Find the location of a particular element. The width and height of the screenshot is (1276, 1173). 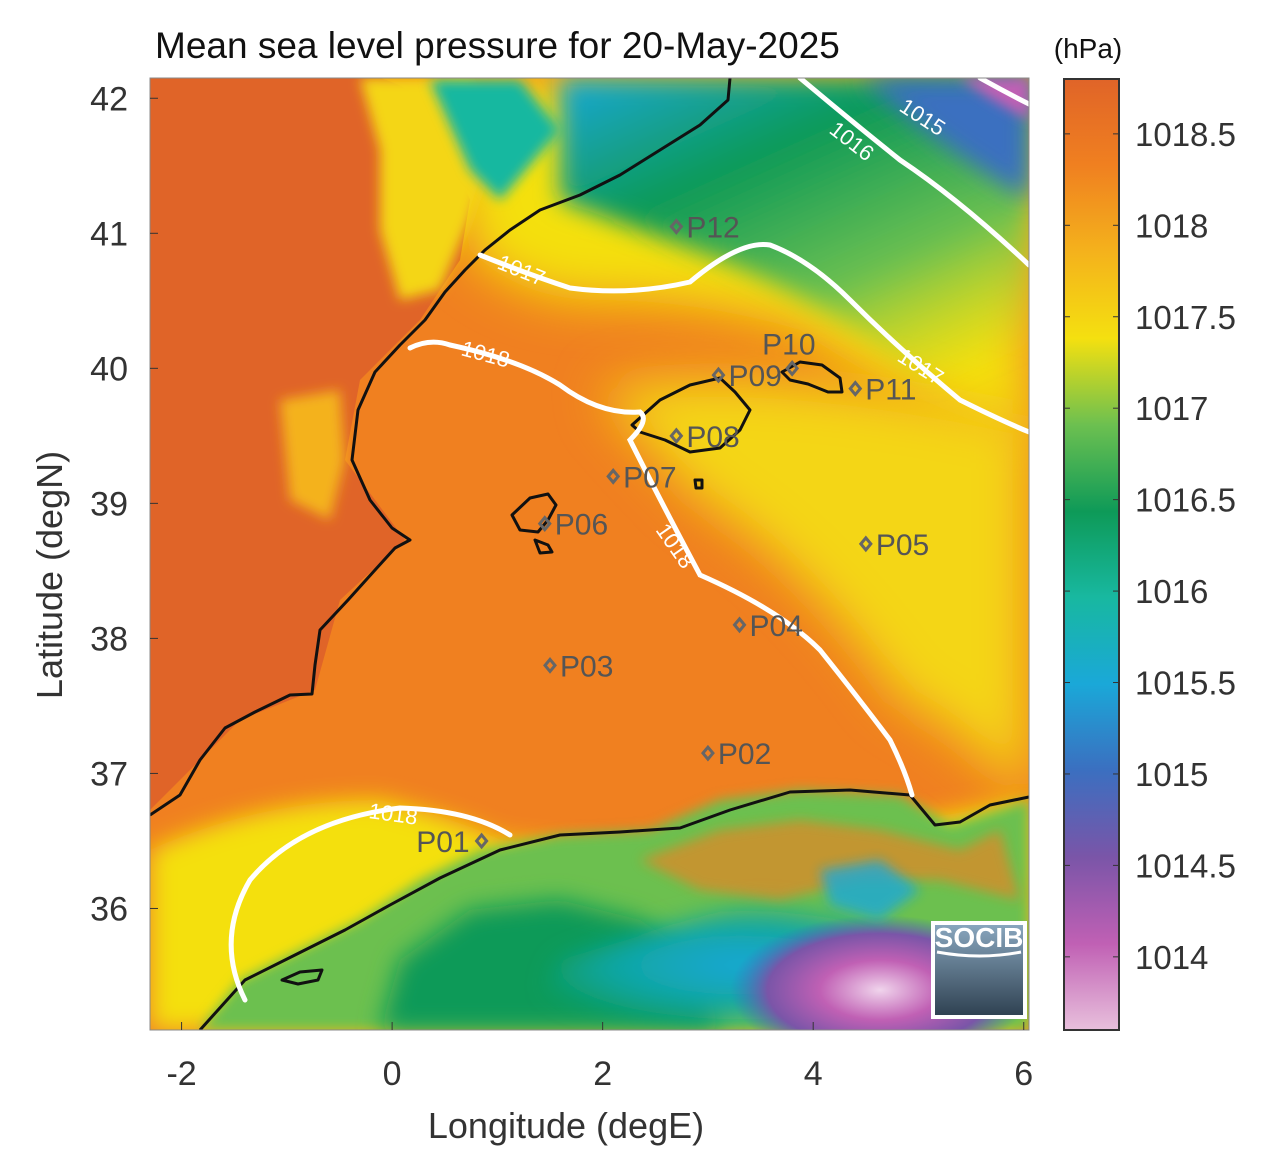

y-tick-label: 36 is located at coordinates (109, 909).